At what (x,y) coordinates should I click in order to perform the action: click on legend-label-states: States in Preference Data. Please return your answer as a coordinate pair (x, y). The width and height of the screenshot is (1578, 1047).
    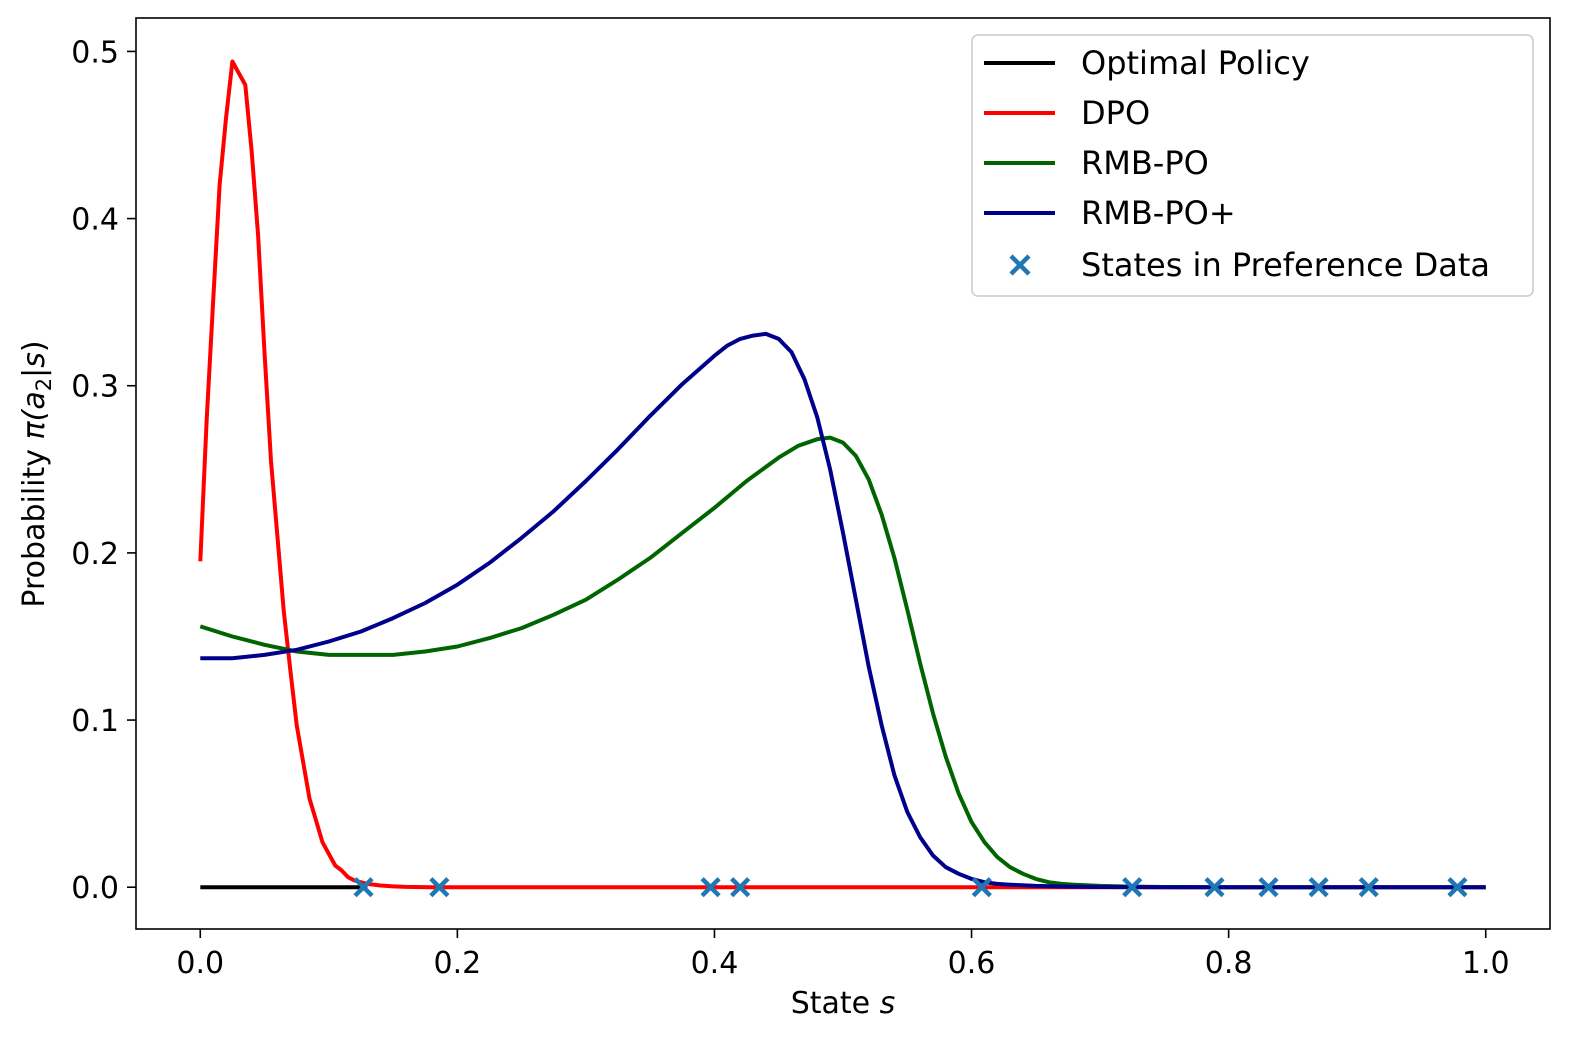
    Looking at the image, I should click on (1285, 265).